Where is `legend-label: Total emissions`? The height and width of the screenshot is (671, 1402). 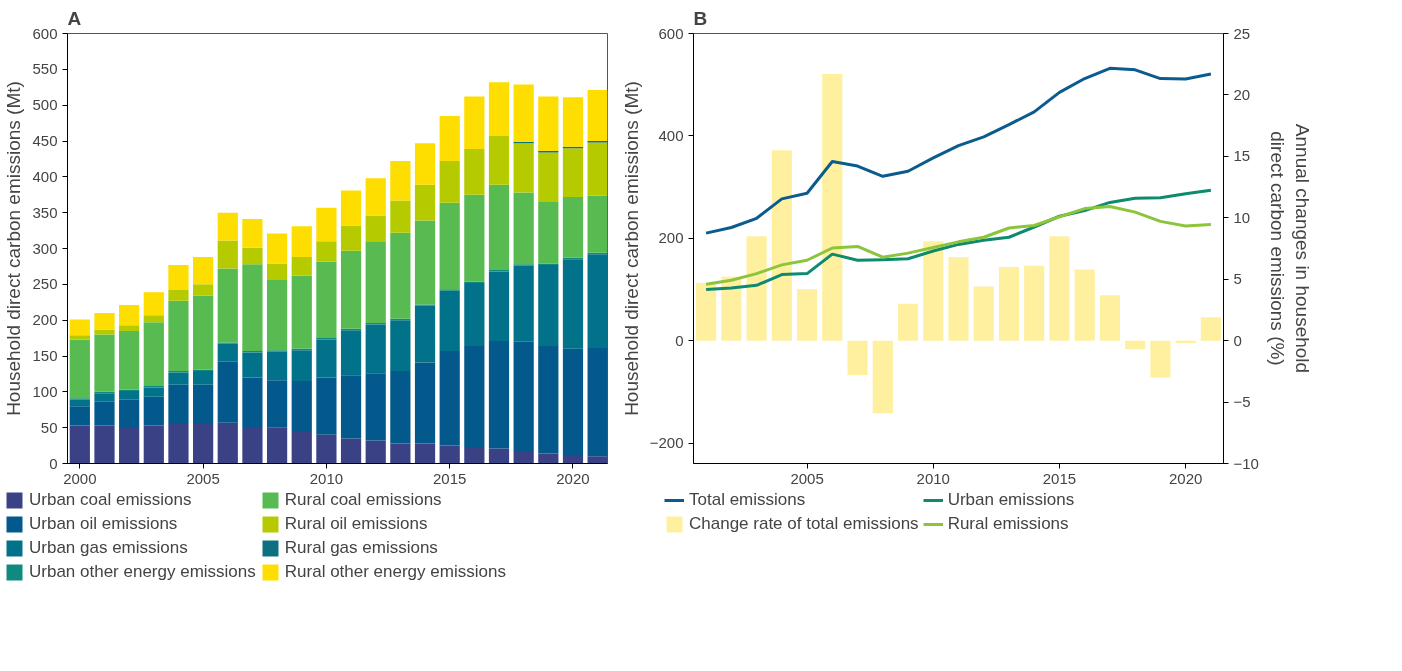 legend-label: Total emissions is located at coordinates (747, 500).